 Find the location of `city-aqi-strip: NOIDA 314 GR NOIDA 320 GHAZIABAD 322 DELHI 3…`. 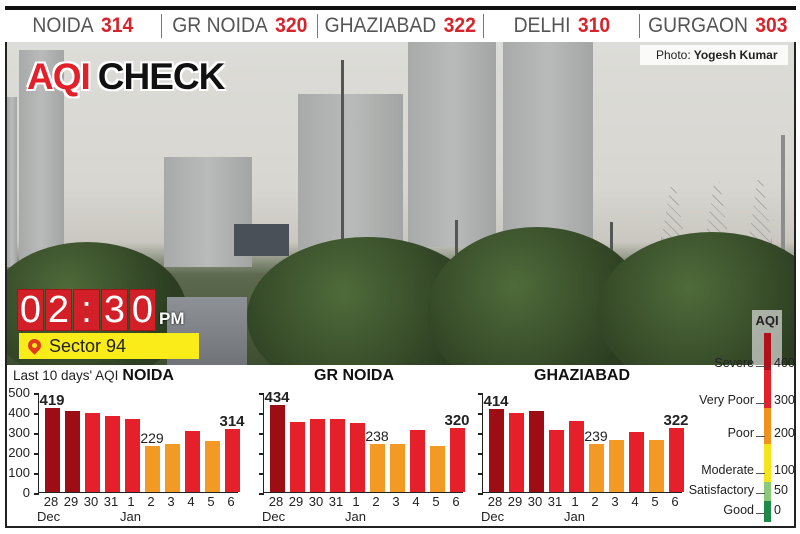

city-aqi-strip: NOIDA 314 GR NOIDA 320 GHAZIABAD 322 DELHI 3… is located at coordinates (400, 24).